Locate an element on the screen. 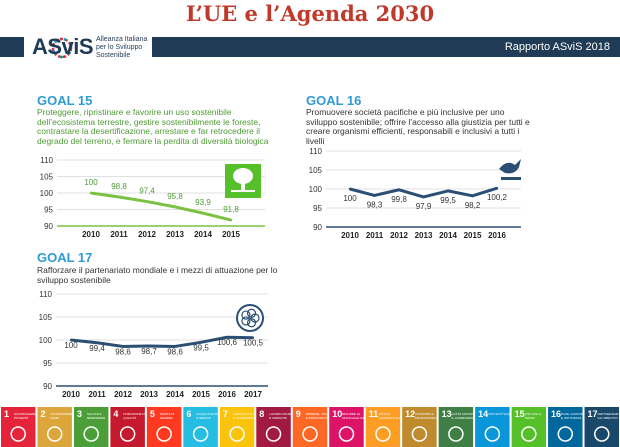 This screenshot has height=447, width=620. data-label: 100,5 is located at coordinates (253, 343).